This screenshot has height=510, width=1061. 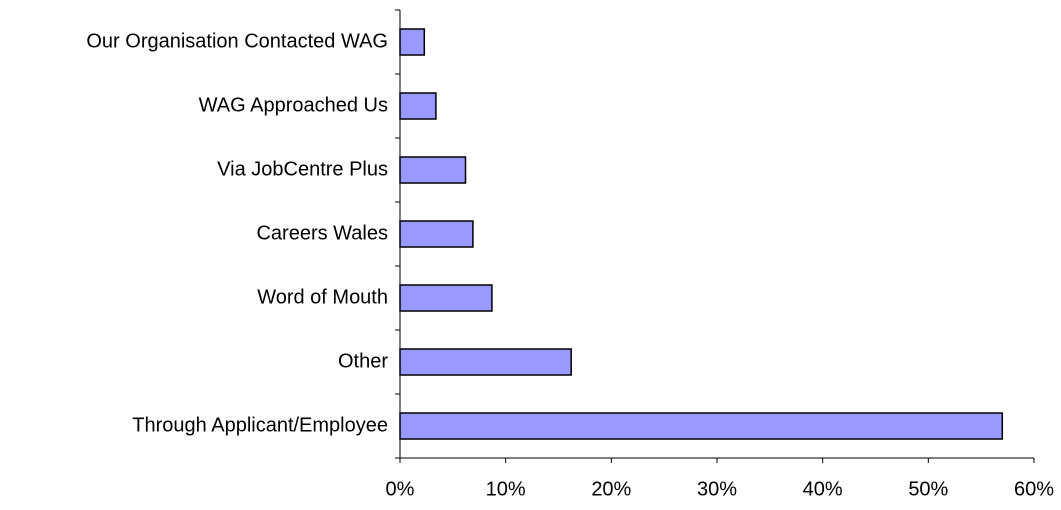 What do you see at coordinates (1034, 489) in the screenshot?
I see `x-tick-label: 60%` at bounding box center [1034, 489].